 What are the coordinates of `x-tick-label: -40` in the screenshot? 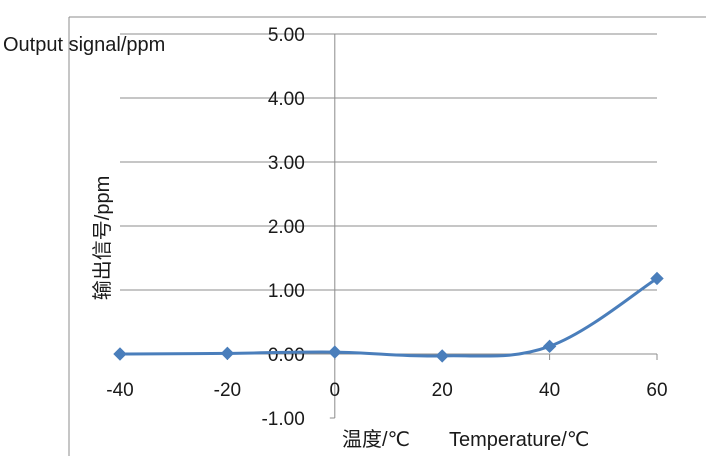 It's located at (119, 390).